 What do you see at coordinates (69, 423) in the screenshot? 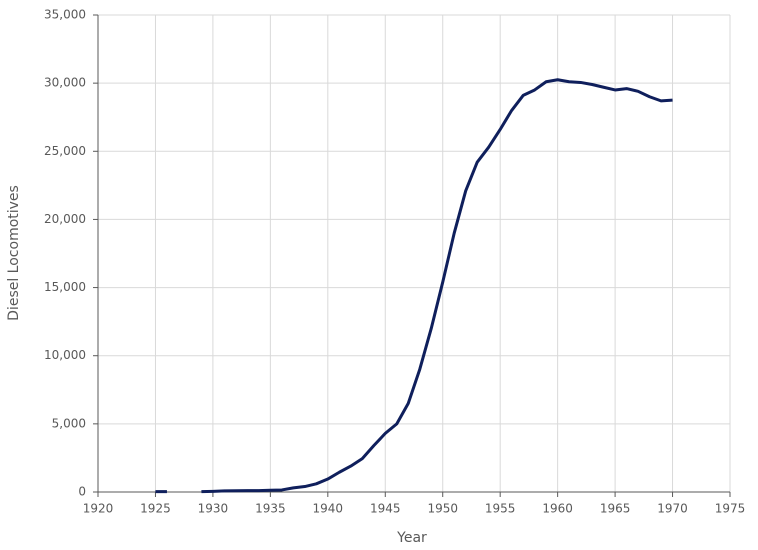
I see `y-tick-label: 5,000` at bounding box center [69, 423].